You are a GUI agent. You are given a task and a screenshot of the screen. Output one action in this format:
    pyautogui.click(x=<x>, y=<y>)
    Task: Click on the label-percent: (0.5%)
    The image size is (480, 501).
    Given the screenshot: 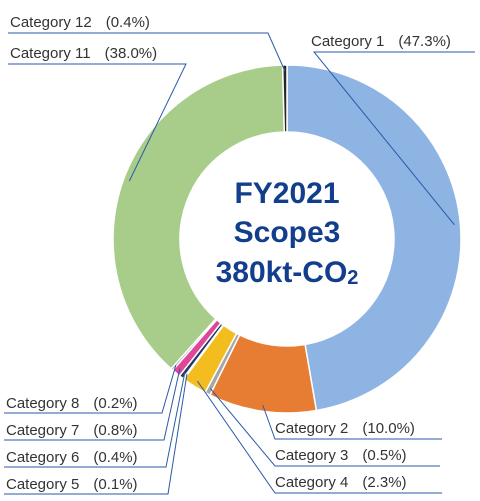 What is the action you would take?
    pyautogui.click(x=384, y=455)
    